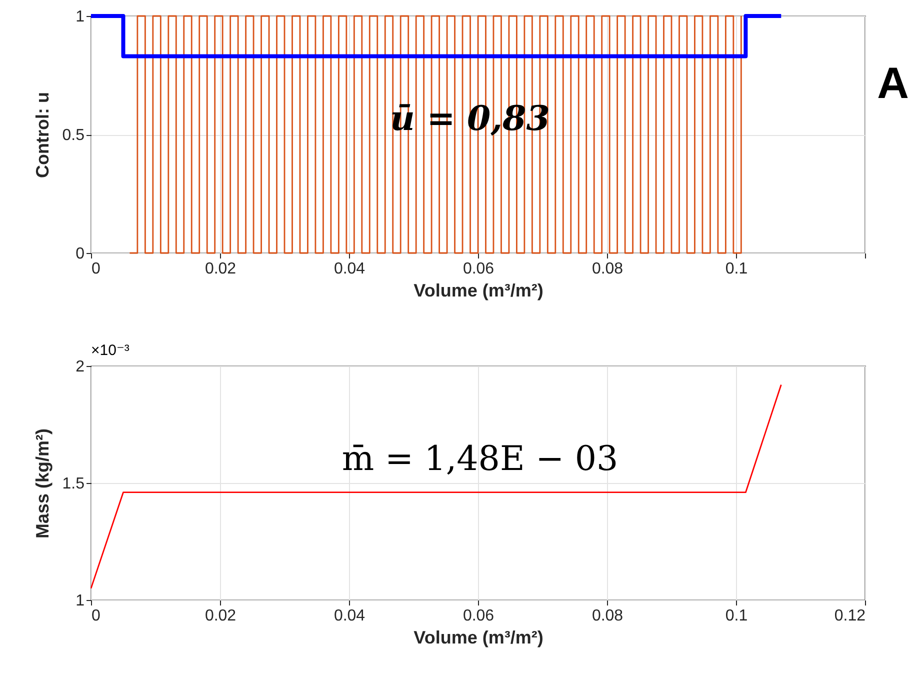 The height and width of the screenshot is (678, 915). Describe the element at coordinates (850, 616) in the screenshot. I see `x-tick-label: 0.12` at that location.